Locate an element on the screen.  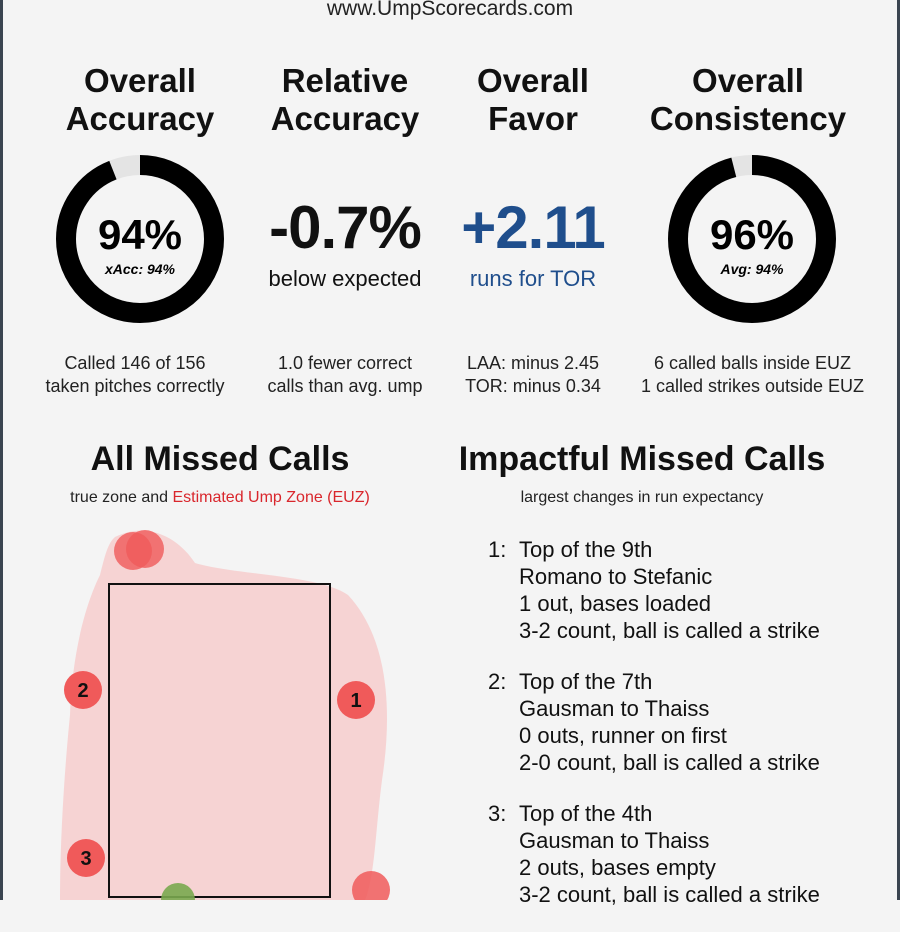
site-url: www.UmpScorecards.com is located at coordinates (450, 10).